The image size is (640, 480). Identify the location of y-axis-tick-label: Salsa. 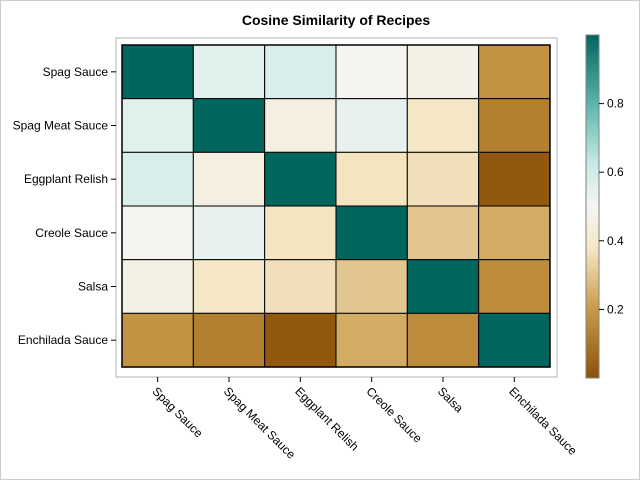
(93, 287).